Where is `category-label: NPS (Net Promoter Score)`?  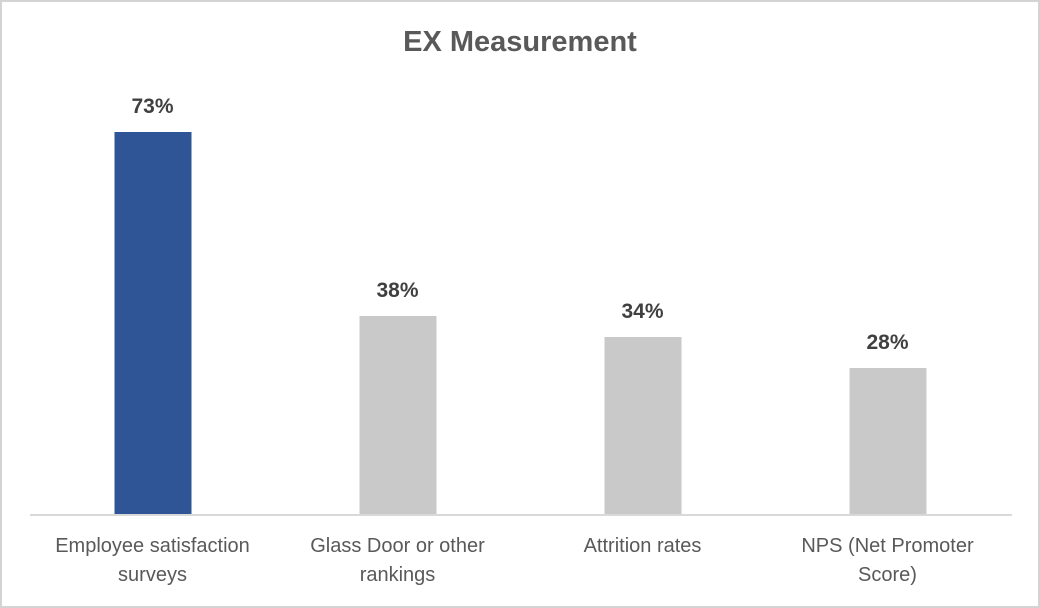 category-label: NPS (Net Promoter Score) is located at coordinates (887, 560).